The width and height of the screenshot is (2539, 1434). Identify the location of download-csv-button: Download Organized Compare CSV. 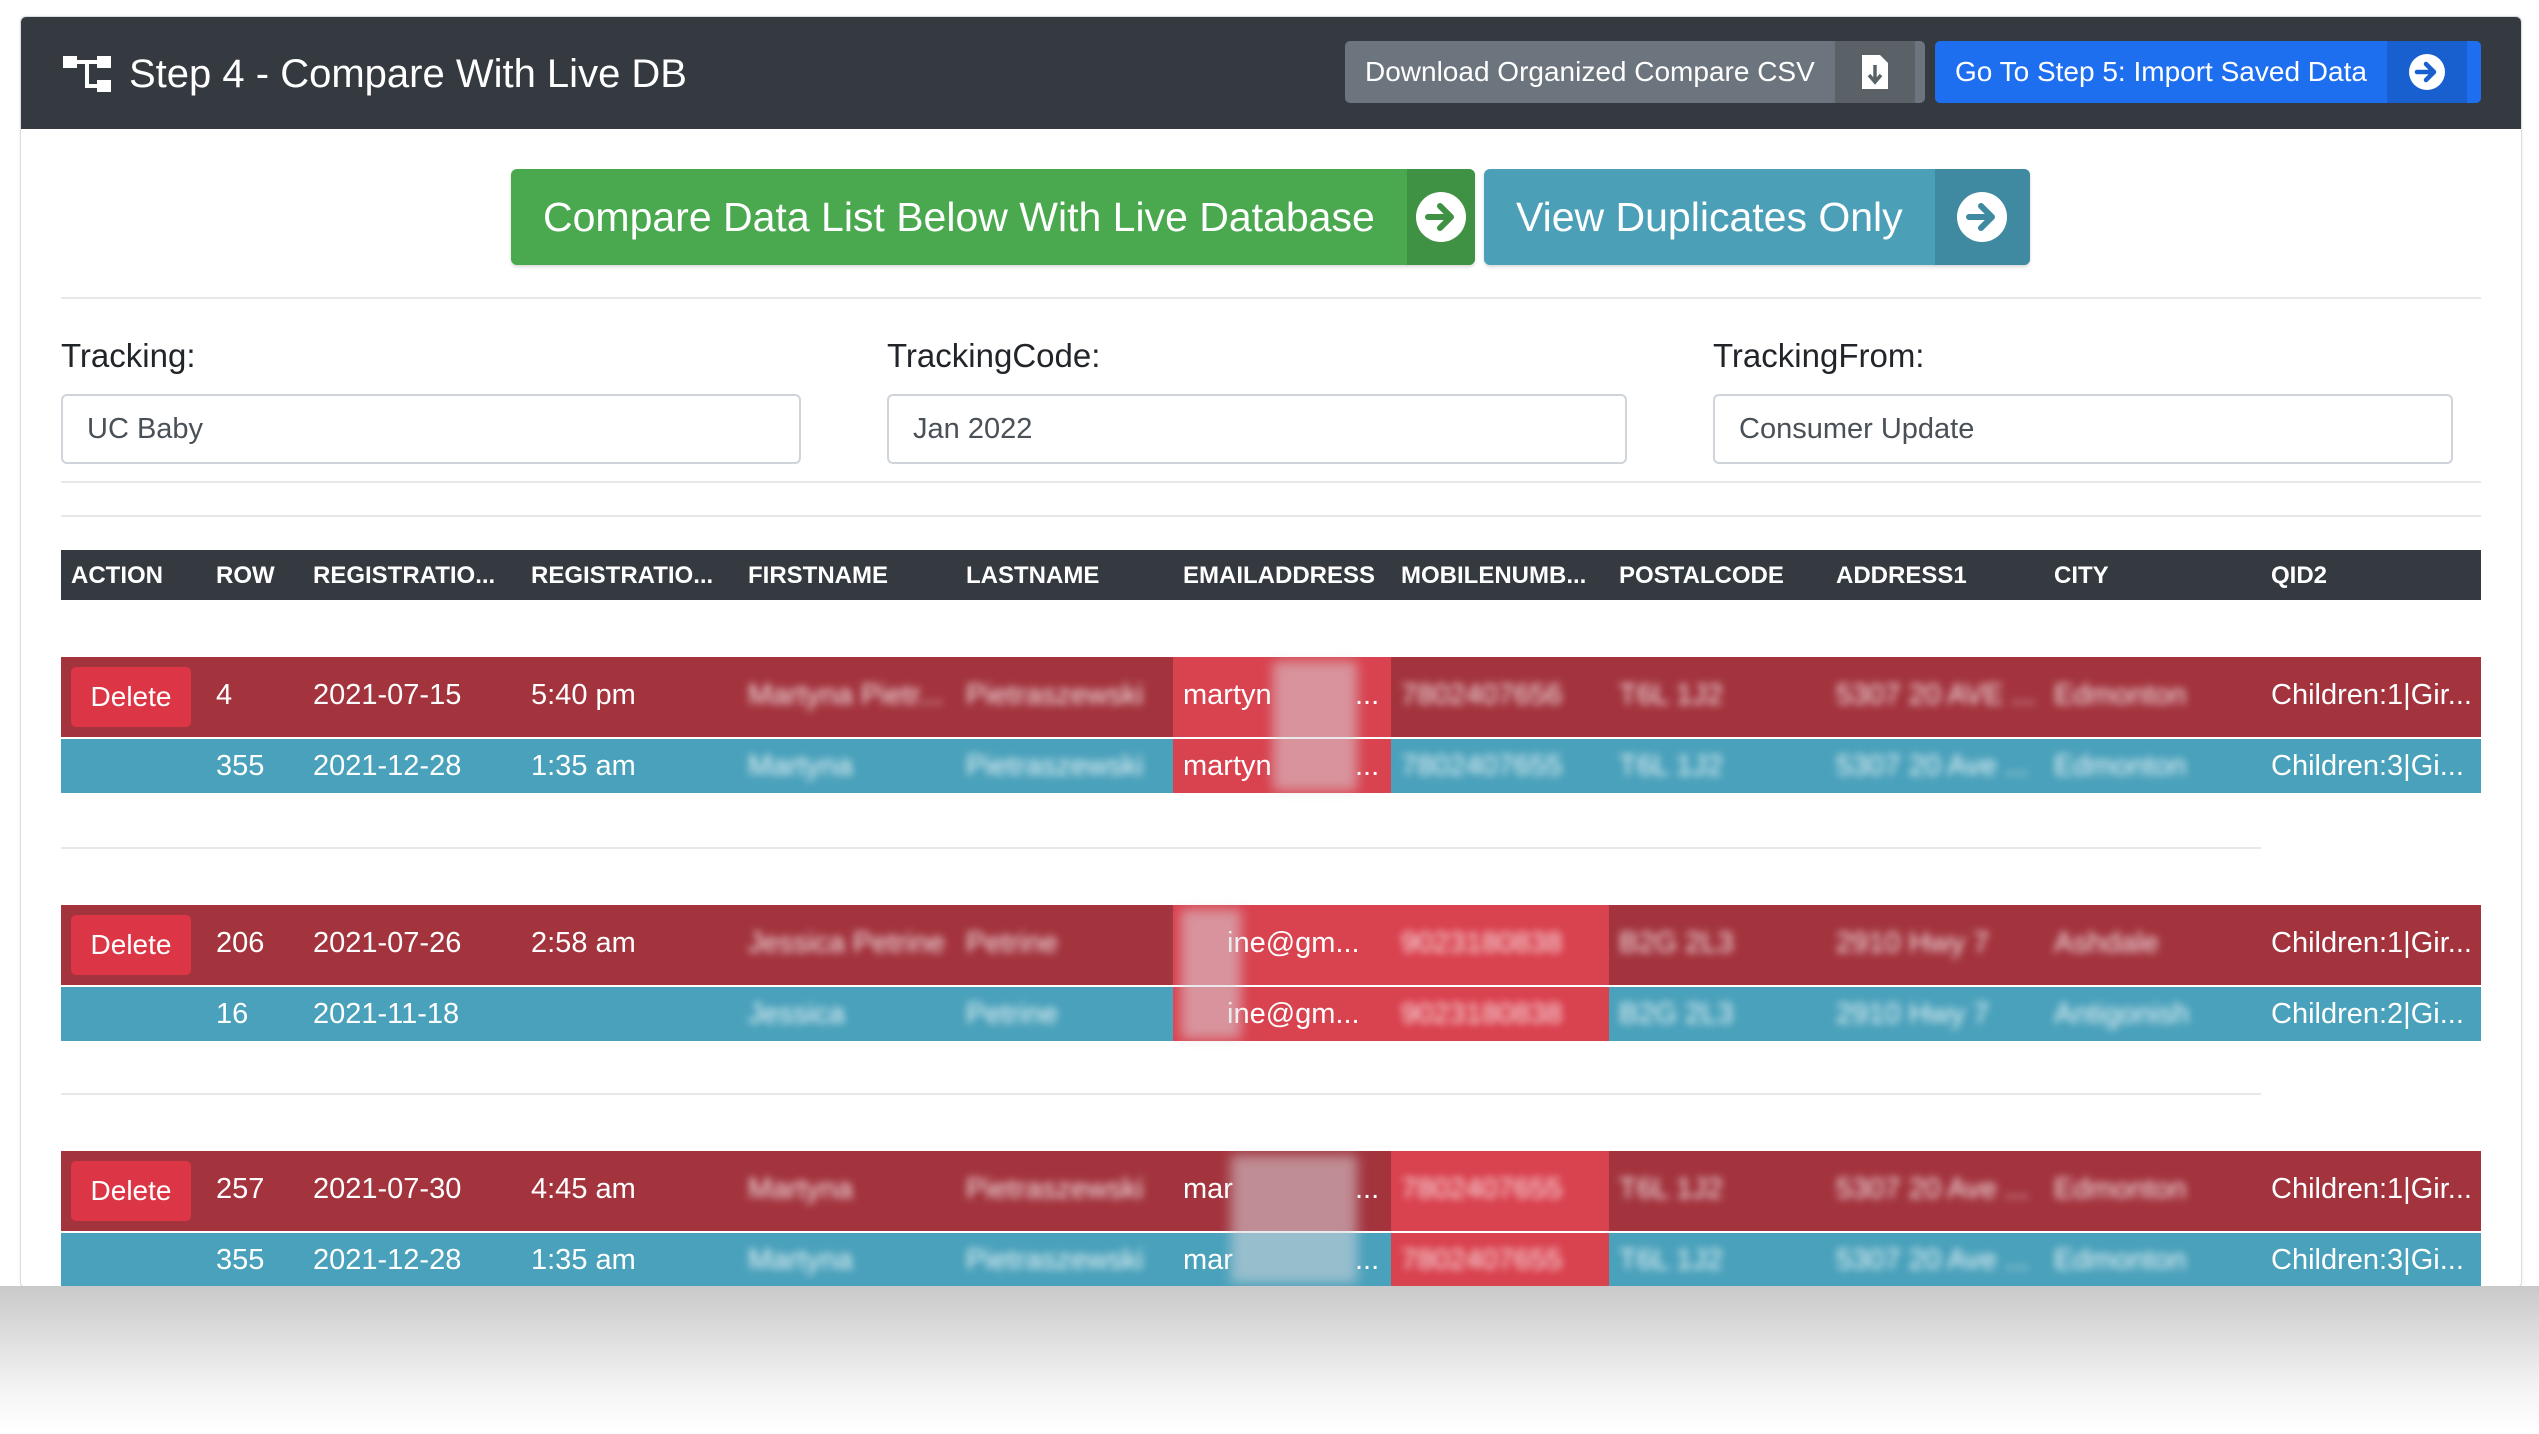
(1635, 72).